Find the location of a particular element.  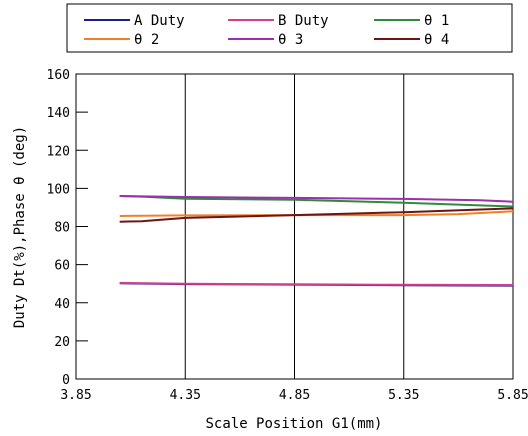

y-tick-label: 140 is located at coordinates (58, 113).